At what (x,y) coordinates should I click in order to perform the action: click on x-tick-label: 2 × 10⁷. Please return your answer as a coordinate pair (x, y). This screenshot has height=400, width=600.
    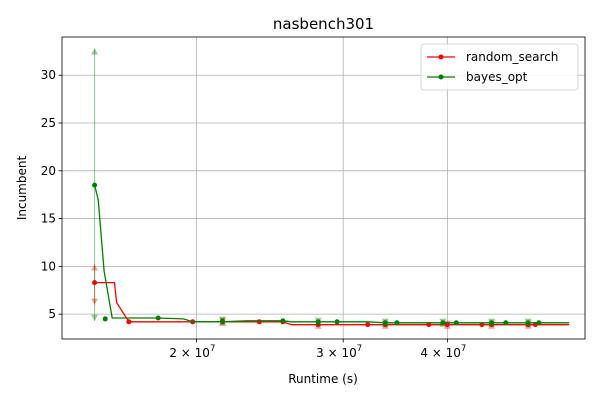
    Looking at the image, I should click on (192, 352).